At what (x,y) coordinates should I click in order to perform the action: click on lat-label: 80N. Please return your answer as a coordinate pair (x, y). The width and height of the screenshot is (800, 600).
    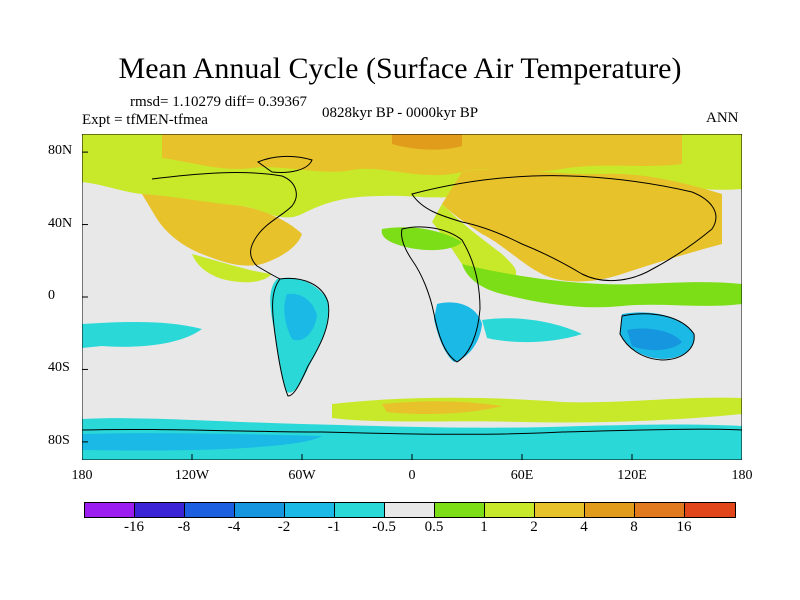
    Looking at the image, I should click on (60, 151).